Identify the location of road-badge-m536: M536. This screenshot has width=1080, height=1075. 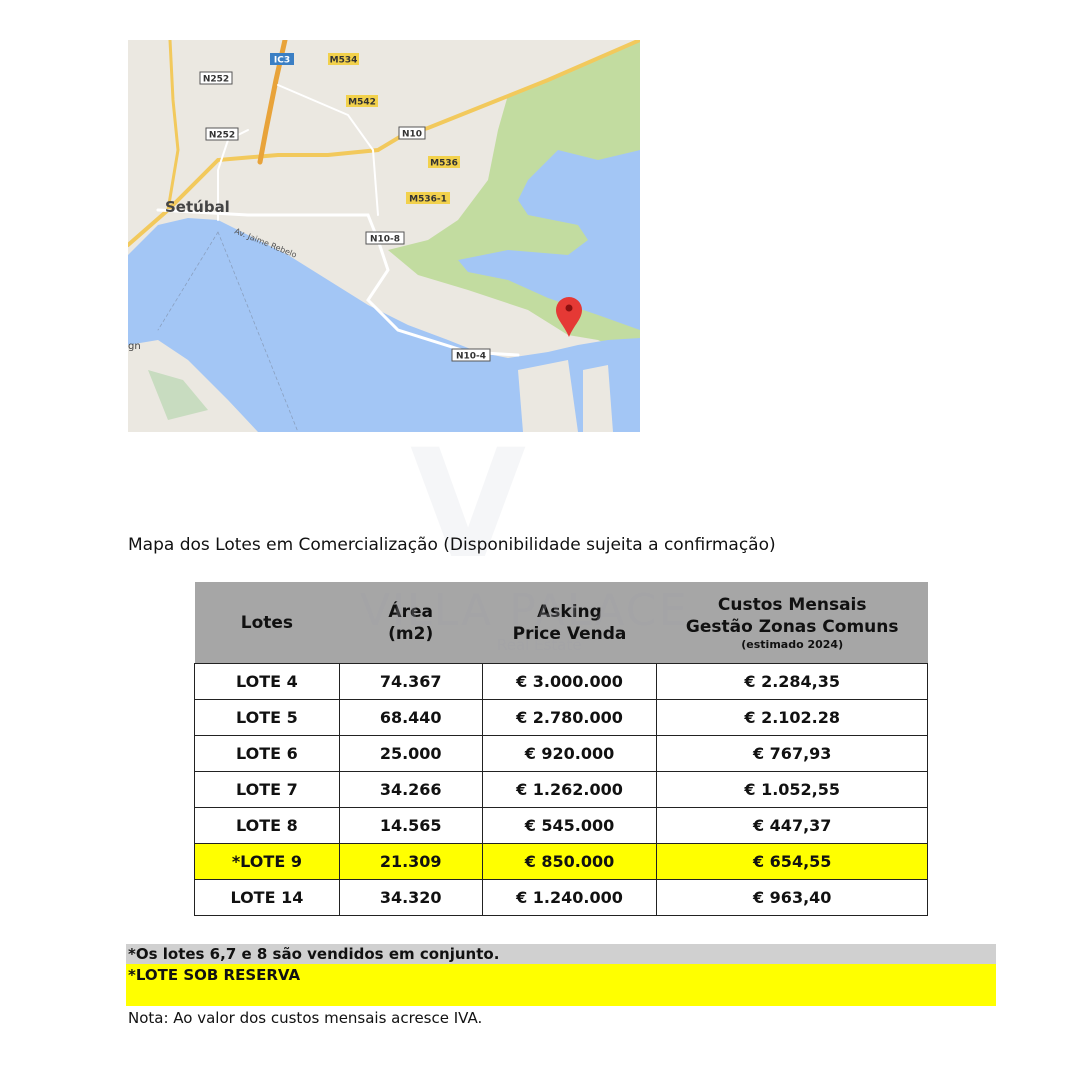
(444, 162).